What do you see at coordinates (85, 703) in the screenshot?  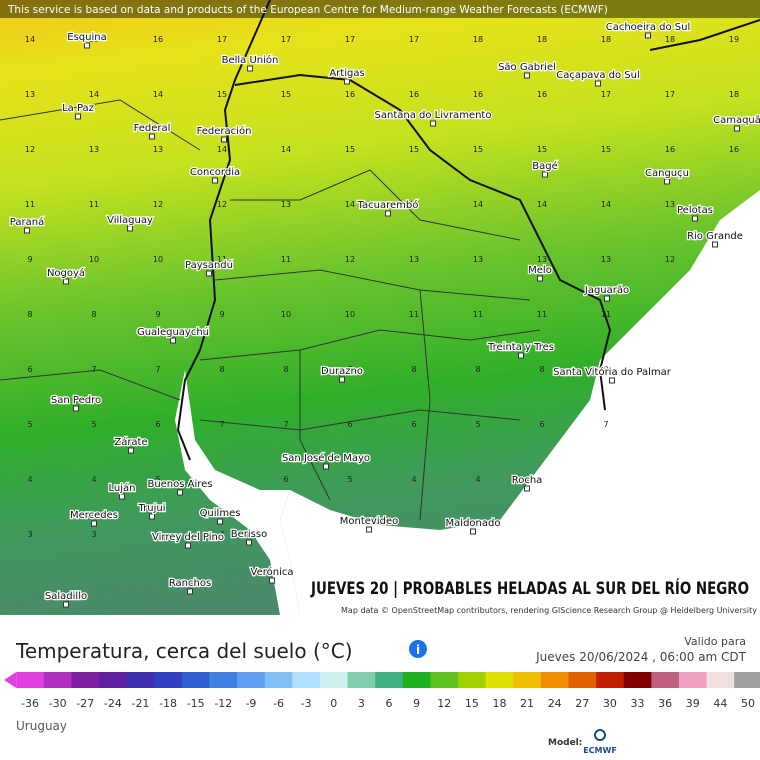 I see `colorbar-tick-label: -27` at bounding box center [85, 703].